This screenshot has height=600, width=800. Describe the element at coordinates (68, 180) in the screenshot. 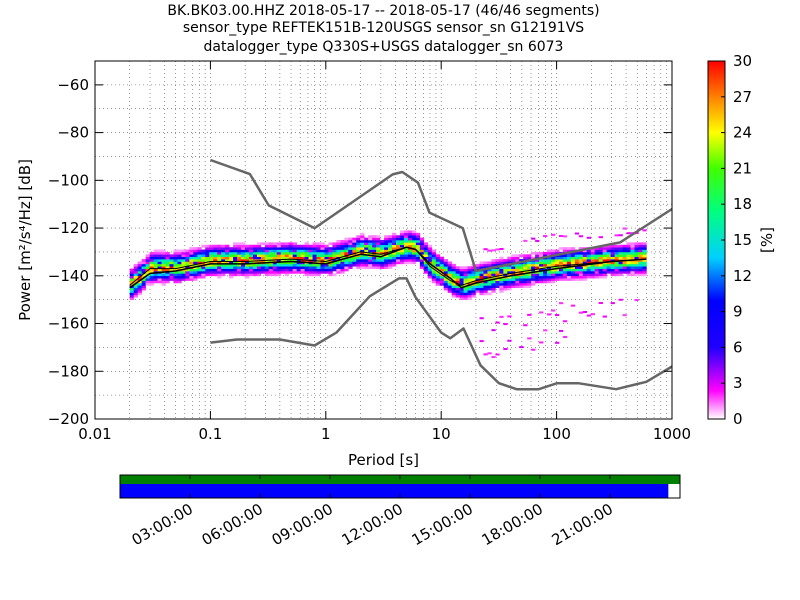

I see `y-tick-label: −100` at that location.